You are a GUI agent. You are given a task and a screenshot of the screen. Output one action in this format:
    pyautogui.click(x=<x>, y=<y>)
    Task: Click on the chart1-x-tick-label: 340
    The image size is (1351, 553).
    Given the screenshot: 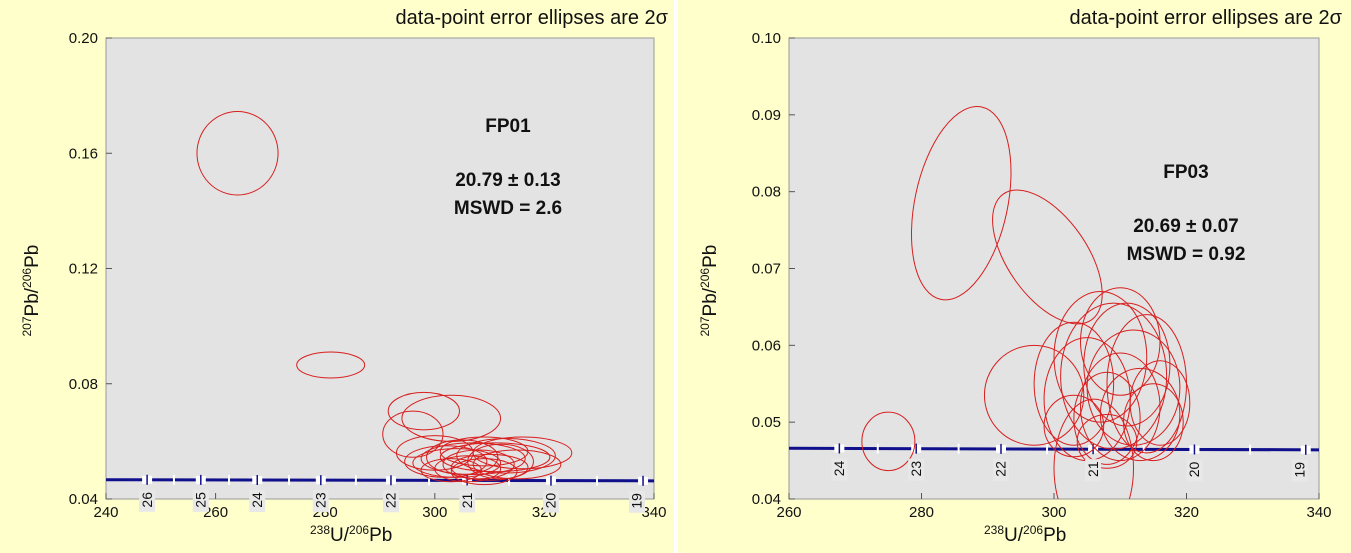 What is the action you would take?
    pyautogui.click(x=1318, y=512)
    